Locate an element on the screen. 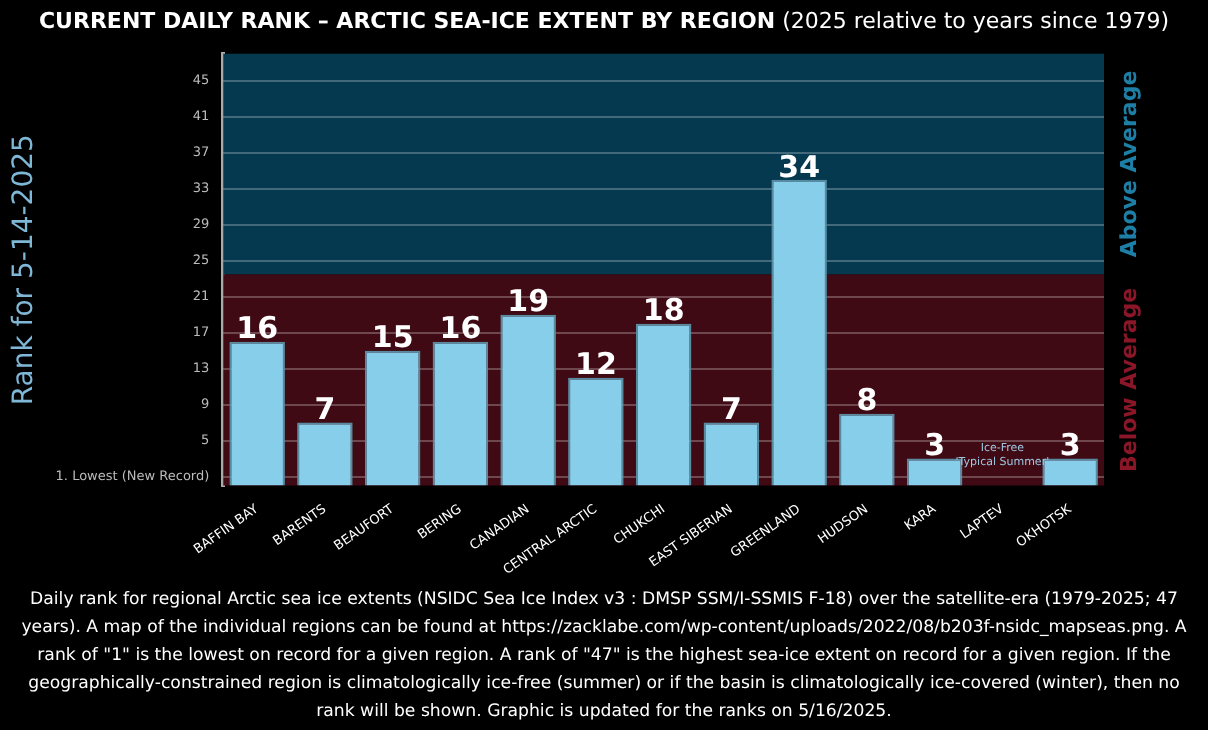  data-label: 12 is located at coordinates (596, 364).